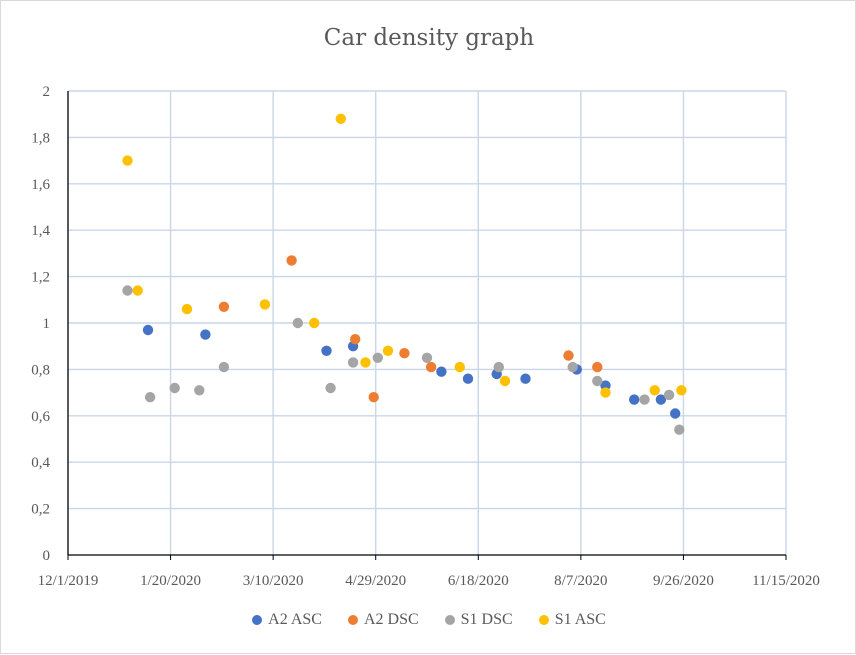 Image resolution: width=856 pixels, height=655 pixels. I want to click on legend-item: S1 ASC, so click(572, 620).